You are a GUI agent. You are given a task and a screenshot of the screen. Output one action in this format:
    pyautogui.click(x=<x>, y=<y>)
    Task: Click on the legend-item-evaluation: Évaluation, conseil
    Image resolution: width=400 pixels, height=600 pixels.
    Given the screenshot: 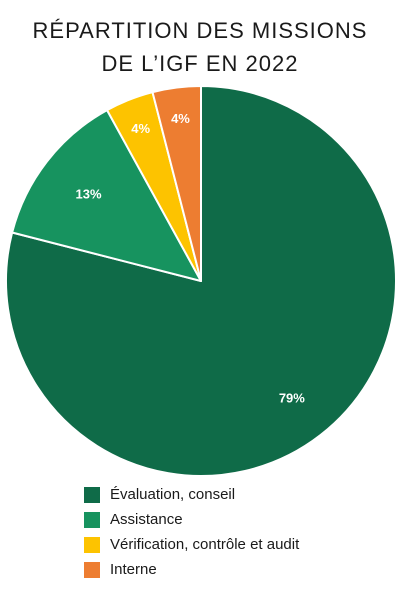 What is the action you would take?
    pyautogui.click(x=191, y=494)
    